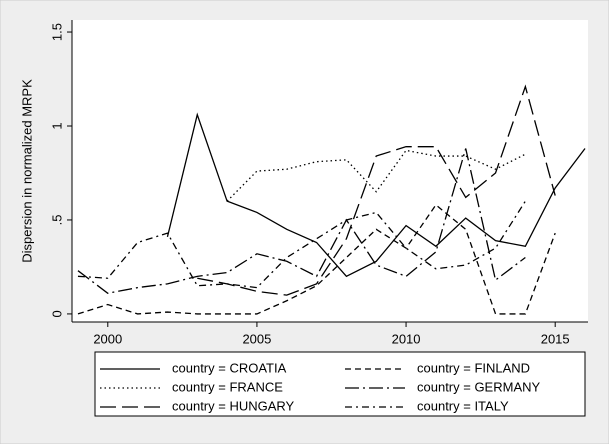 The height and width of the screenshot is (444, 609). I want to click on legend-label: country = HUNGARY, so click(233, 405).